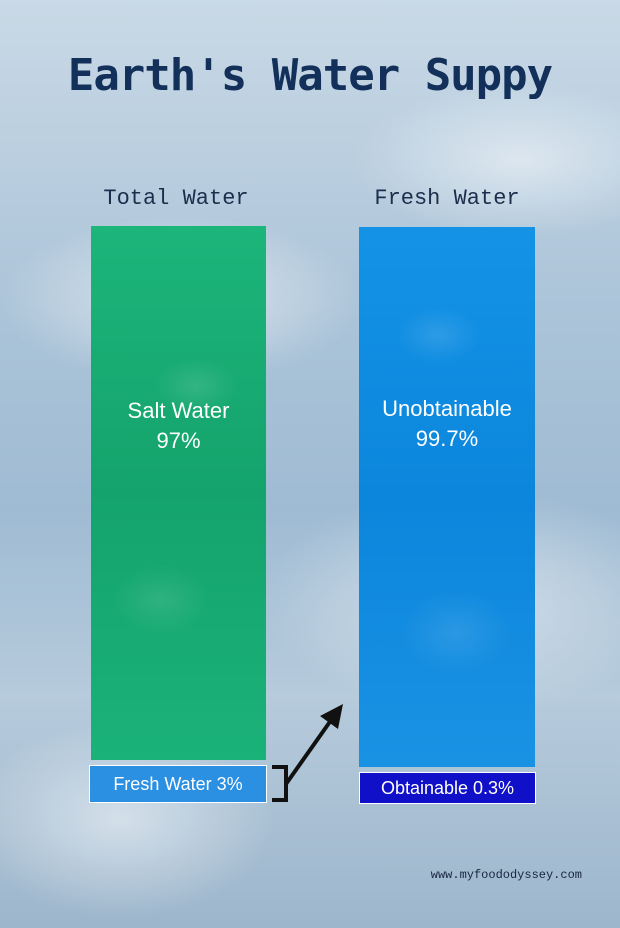 The height and width of the screenshot is (928, 620). I want to click on unobtainable-label: Unobtainable 99.7%, so click(447, 424).